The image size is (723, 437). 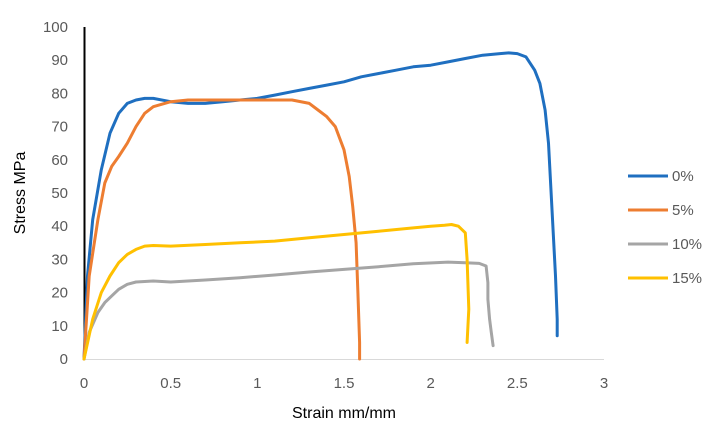 What do you see at coordinates (665, 227) in the screenshot?
I see `legend: 0% 5% 10% 15%` at bounding box center [665, 227].